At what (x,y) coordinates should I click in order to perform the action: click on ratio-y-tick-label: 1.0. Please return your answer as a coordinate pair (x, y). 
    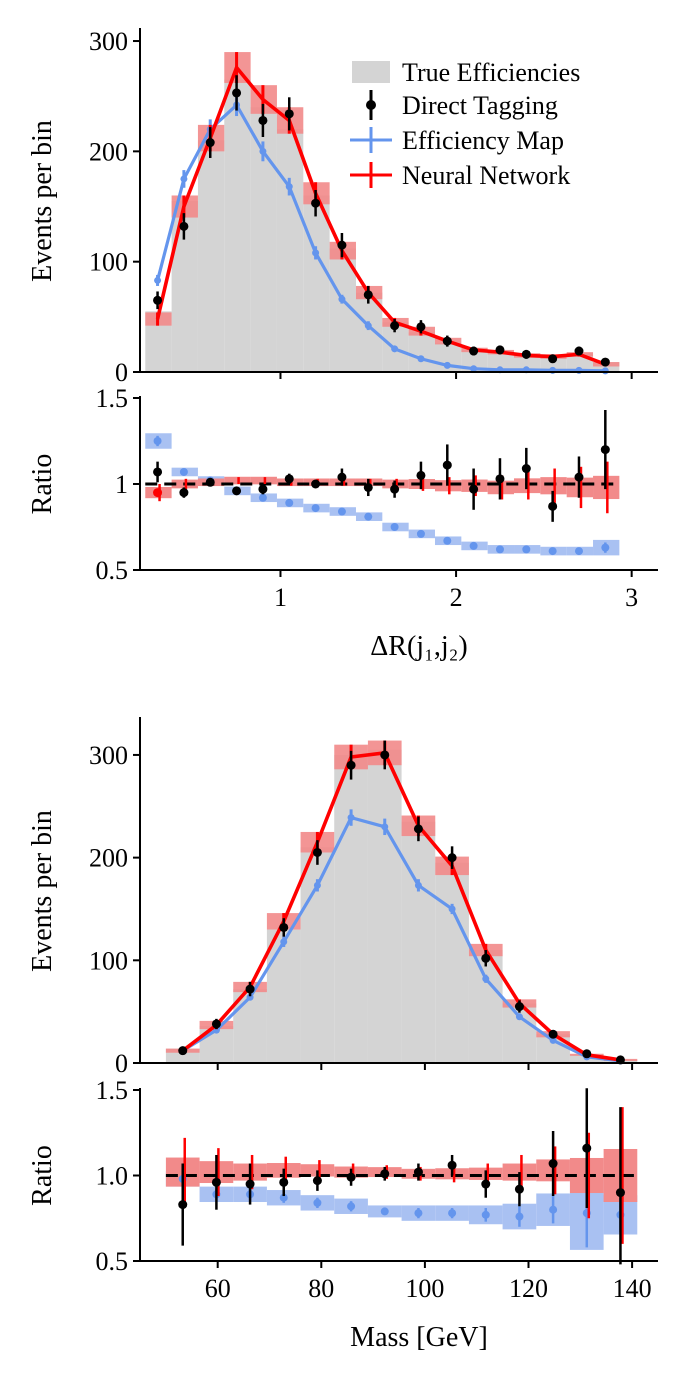
    Looking at the image, I should click on (112, 1176).